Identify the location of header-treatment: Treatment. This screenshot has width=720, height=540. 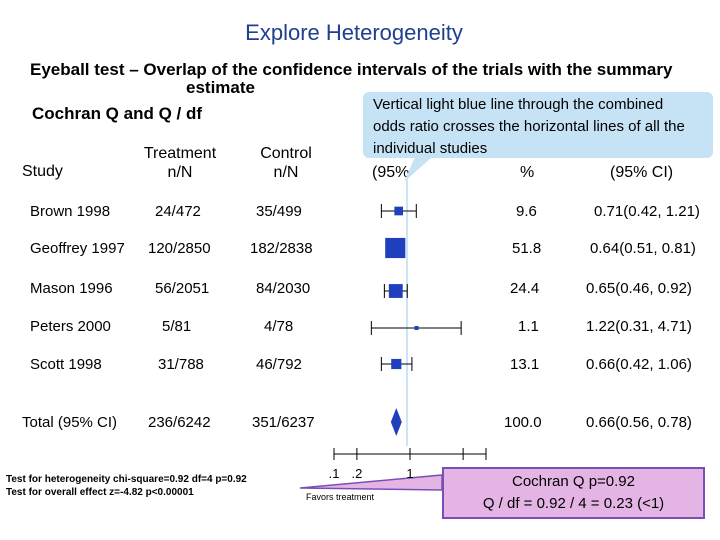
(180, 153).